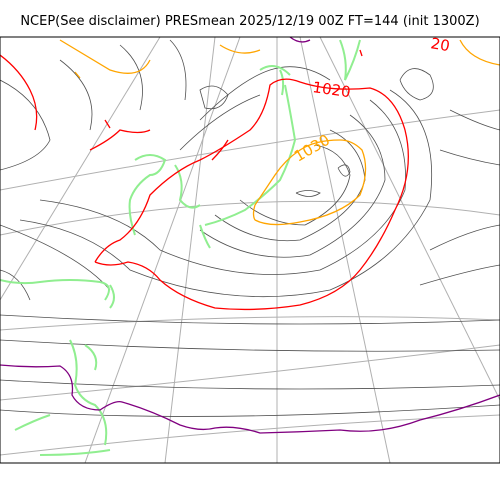 Image resolution: width=500 pixels, height=500 pixels. I want to click on contour-label-20: 20, so click(440, 44).